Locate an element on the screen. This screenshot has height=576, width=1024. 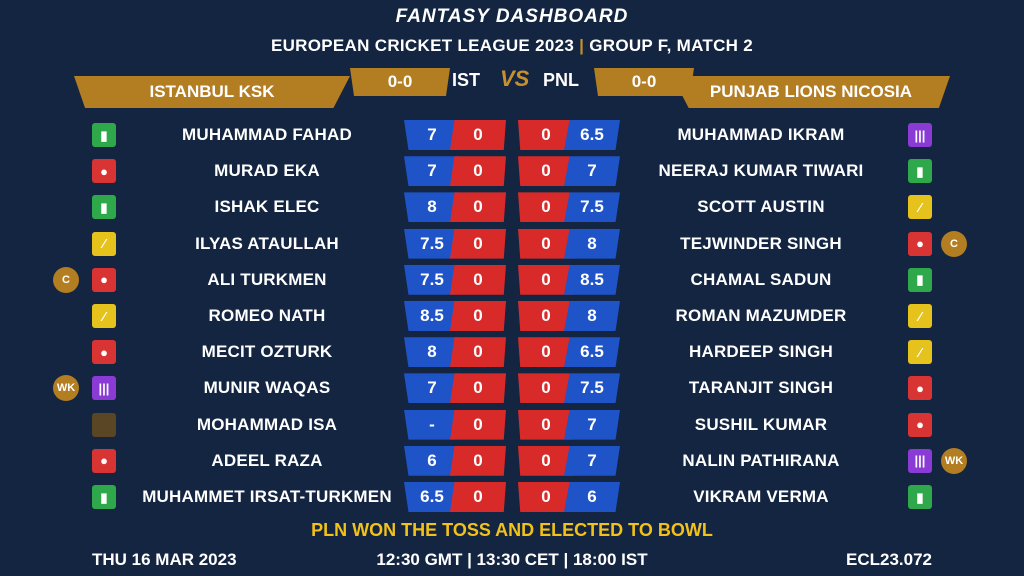
team-banner-right: PUNJAB LIONS NICOSIA is located at coordinates (811, 92).